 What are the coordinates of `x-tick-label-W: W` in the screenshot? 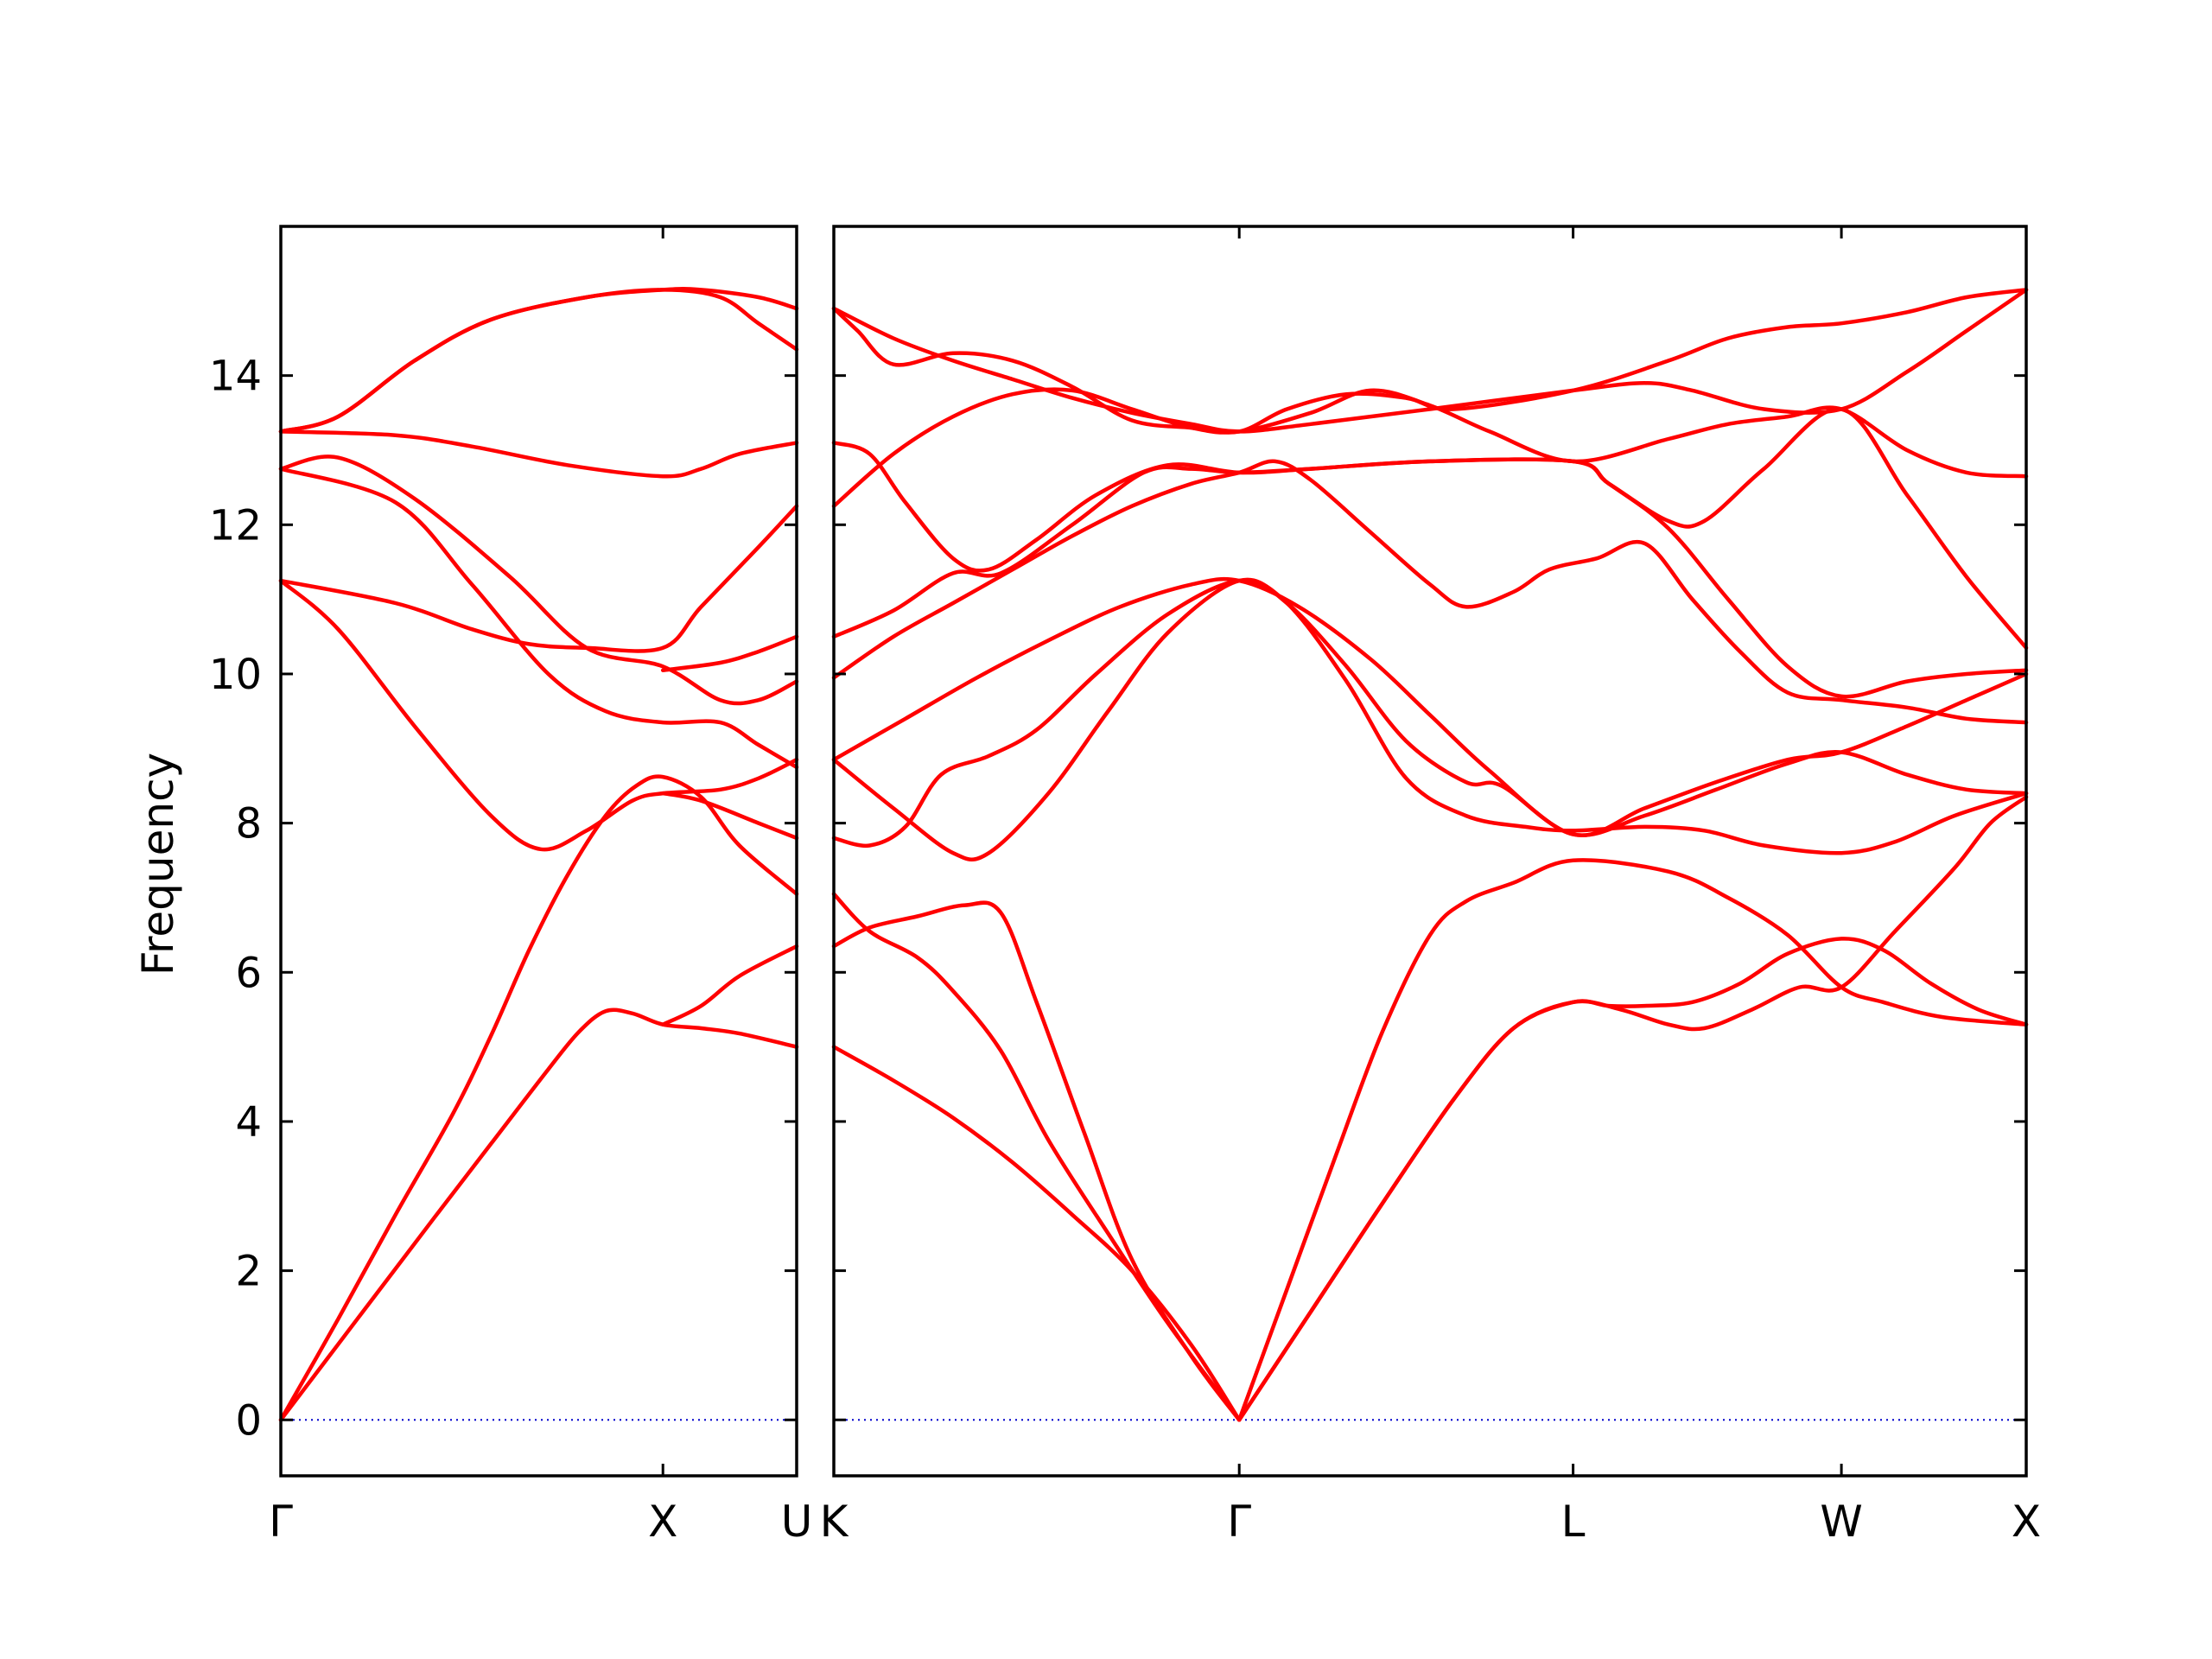 It's located at (1841, 1522).